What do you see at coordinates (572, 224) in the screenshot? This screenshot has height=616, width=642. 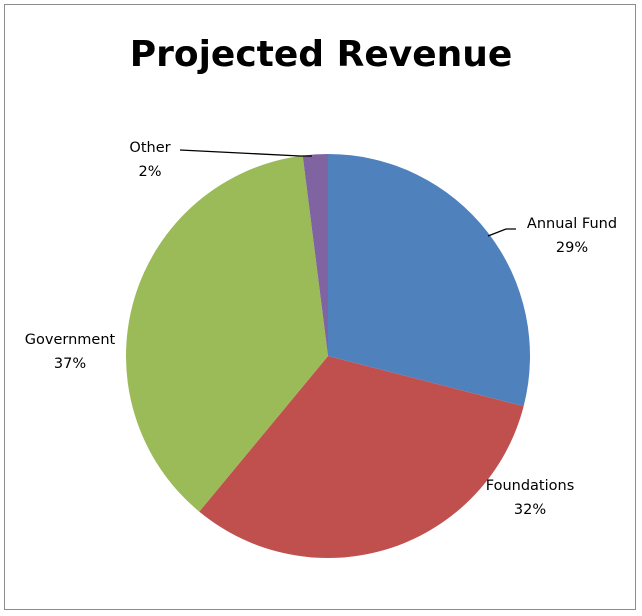 I see `data-label-name-annual-fund: Annual Fund` at bounding box center [572, 224].